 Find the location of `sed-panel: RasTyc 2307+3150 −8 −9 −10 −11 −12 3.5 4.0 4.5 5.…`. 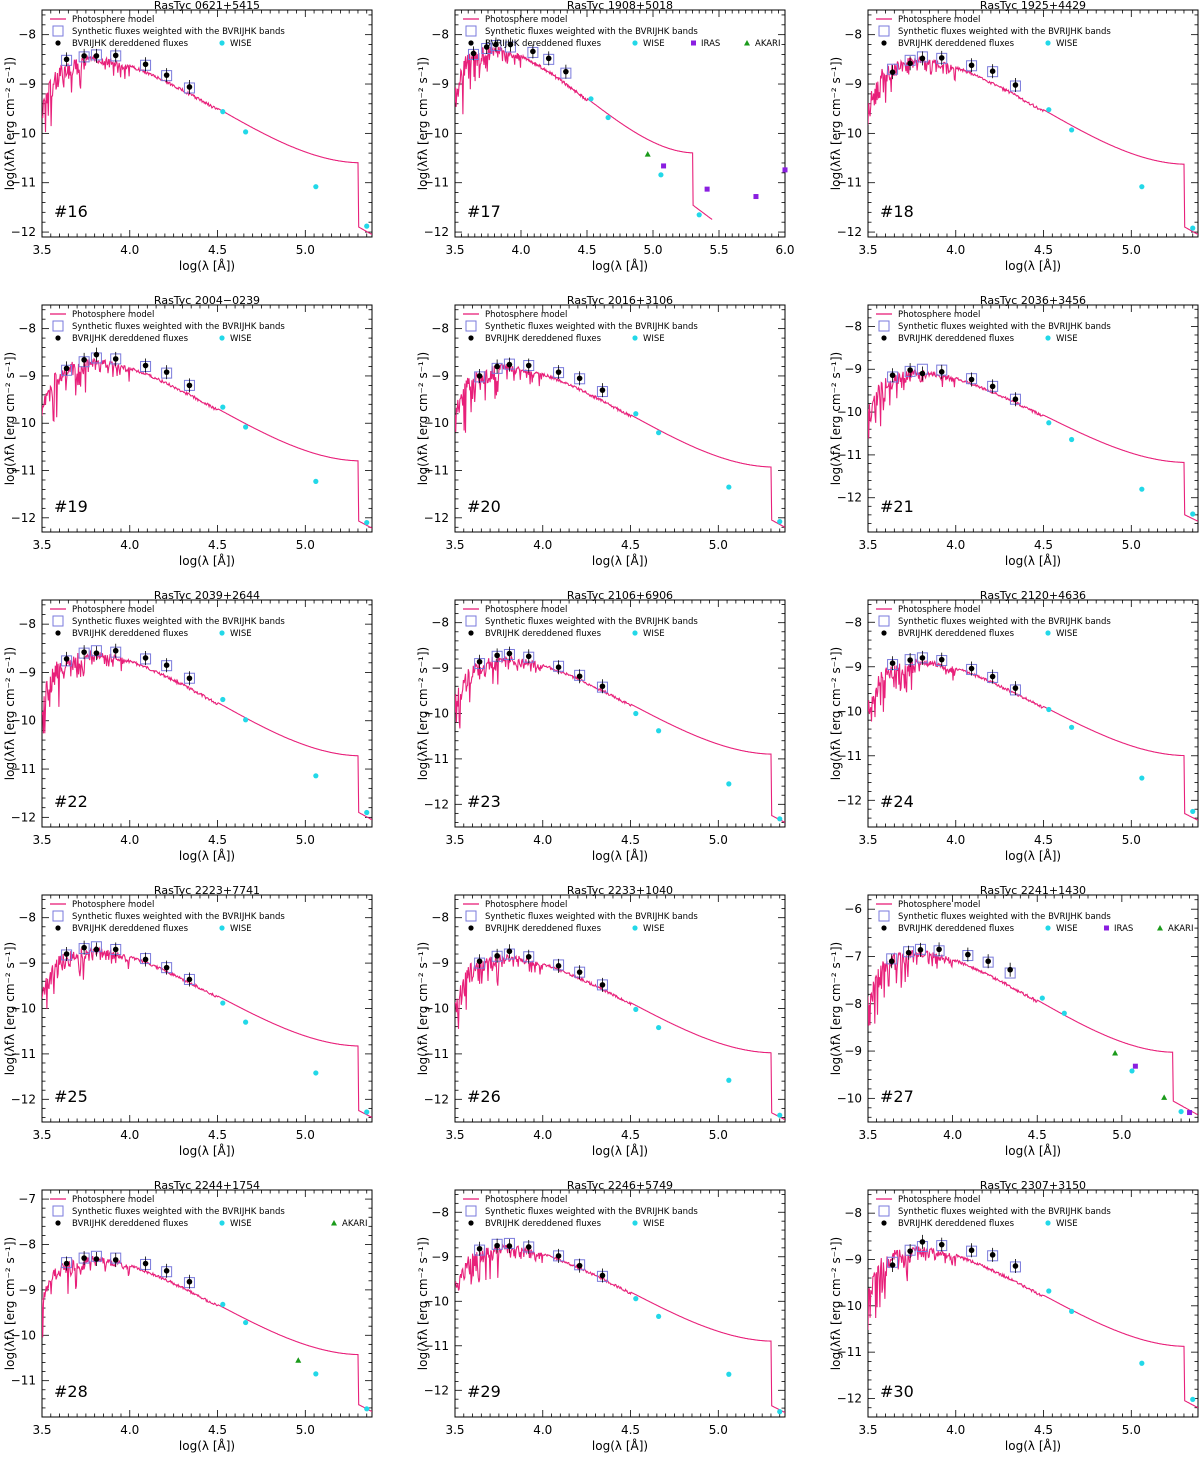

sed-panel: RasTyc 2307+3150 −8 −9 −10 −11 −12 3.5 4.0 4.5 5.… is located at coordinates (1013, 1327).